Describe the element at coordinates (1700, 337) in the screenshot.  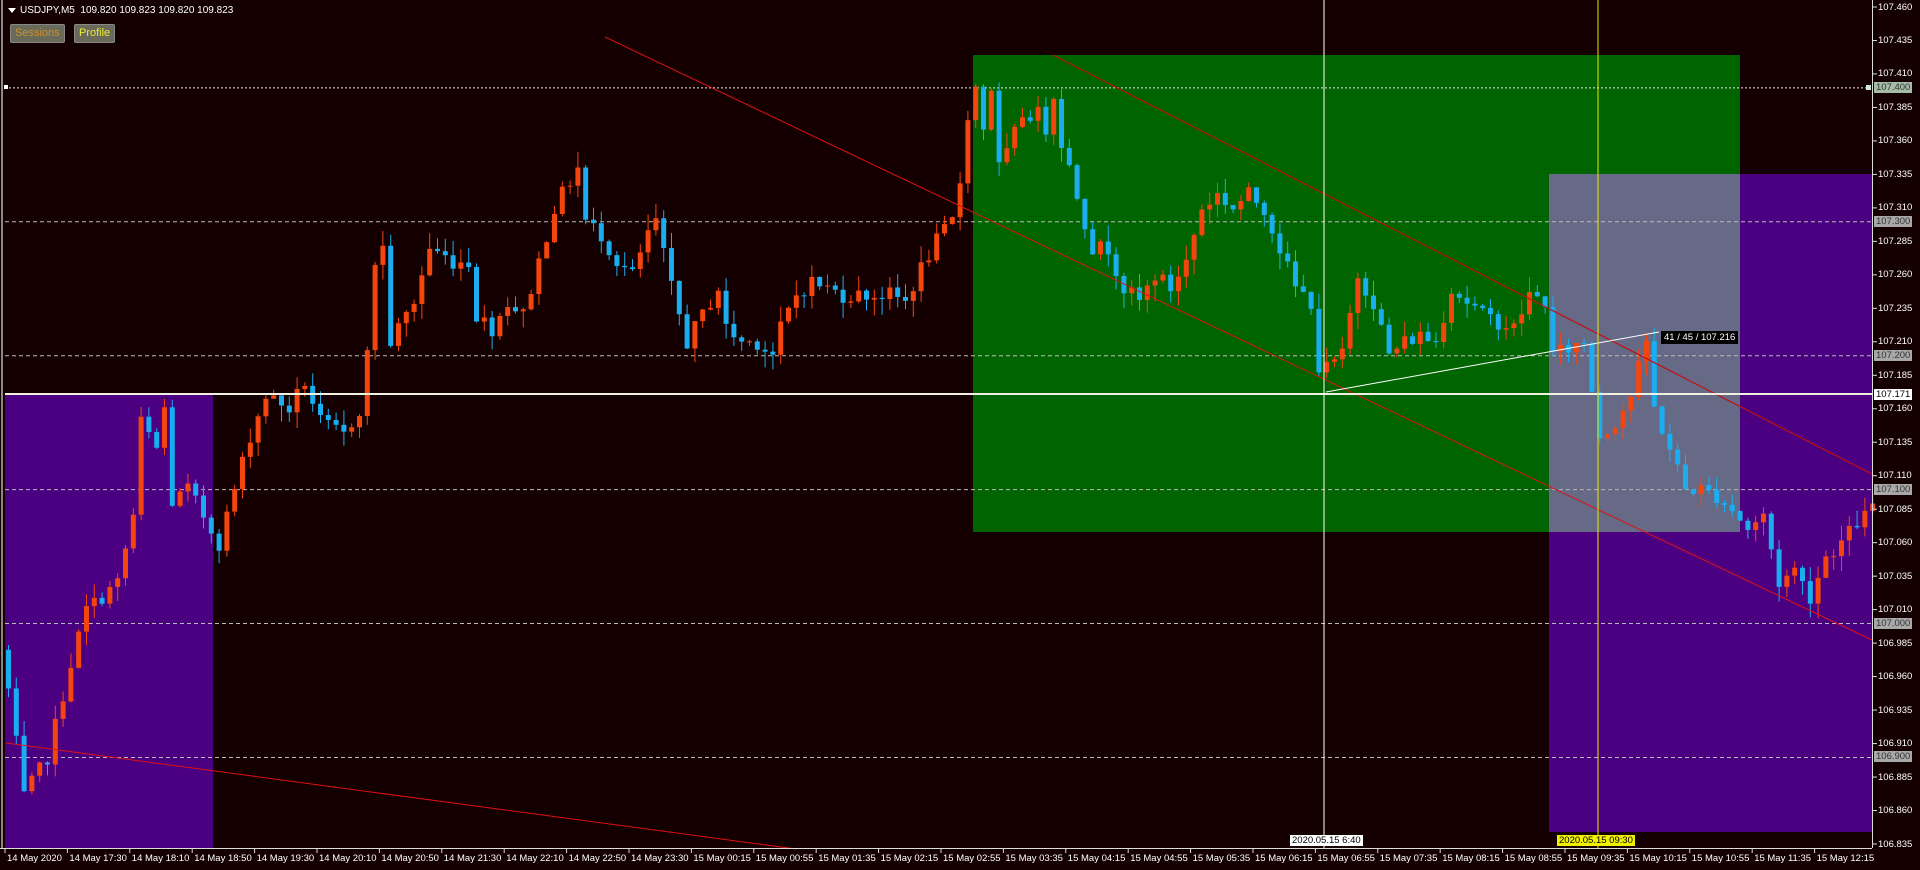
I see `measure-label: 41 / 45 / 107.216` at that location.